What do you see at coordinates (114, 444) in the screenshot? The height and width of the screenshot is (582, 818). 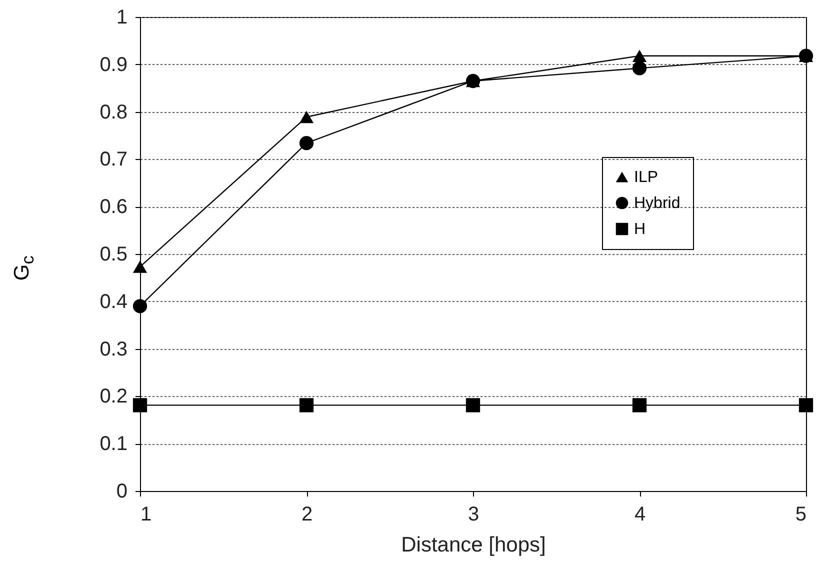 I see `y-tick-label: 0.1` at bounding box center [114, 444].